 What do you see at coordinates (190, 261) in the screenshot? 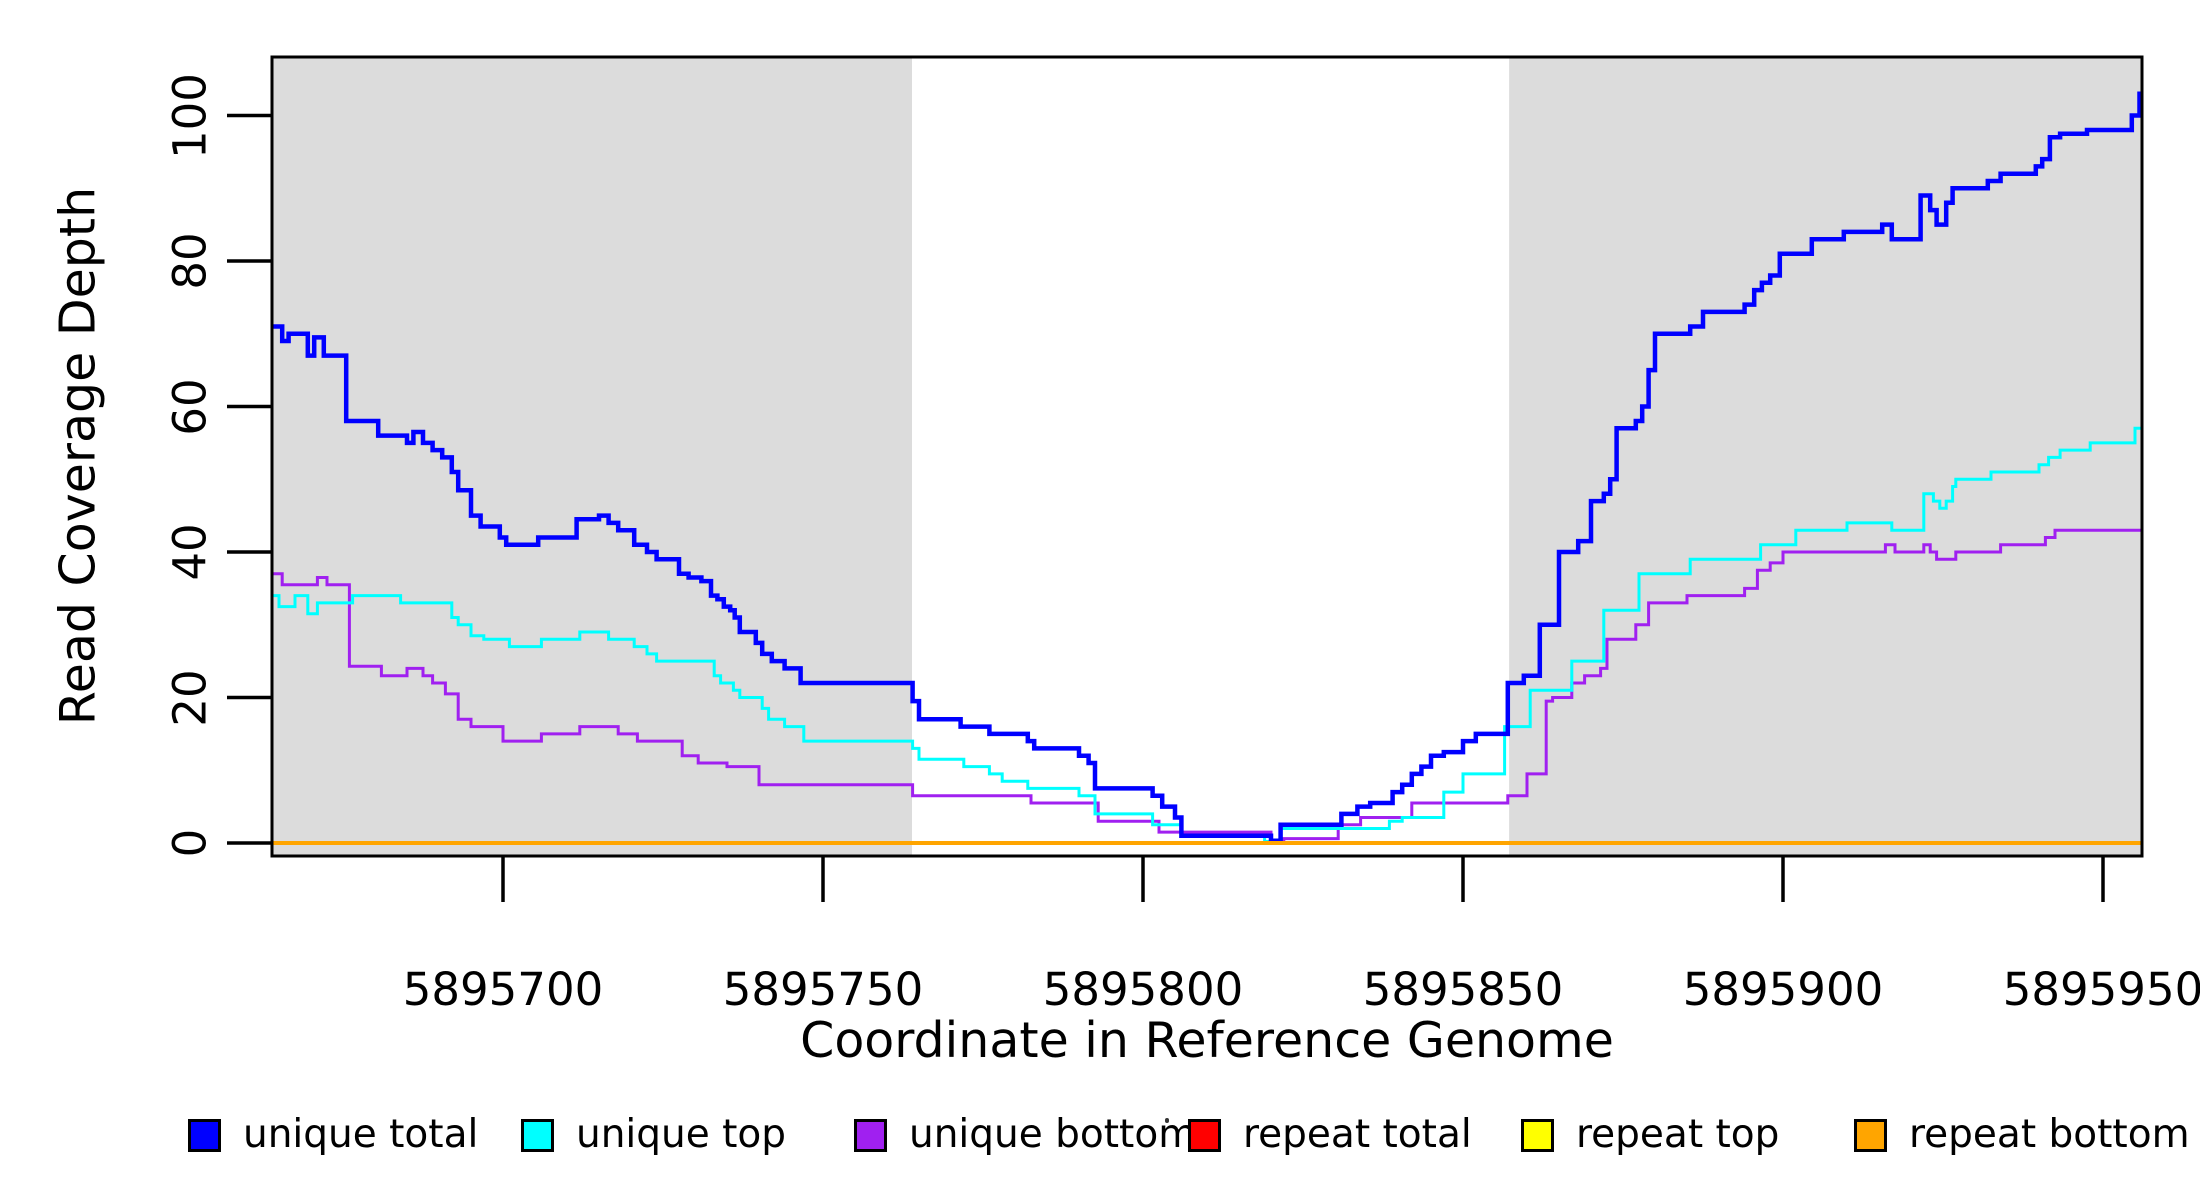
I see `y-tick-label: 80` at bounding box center [190, 261].